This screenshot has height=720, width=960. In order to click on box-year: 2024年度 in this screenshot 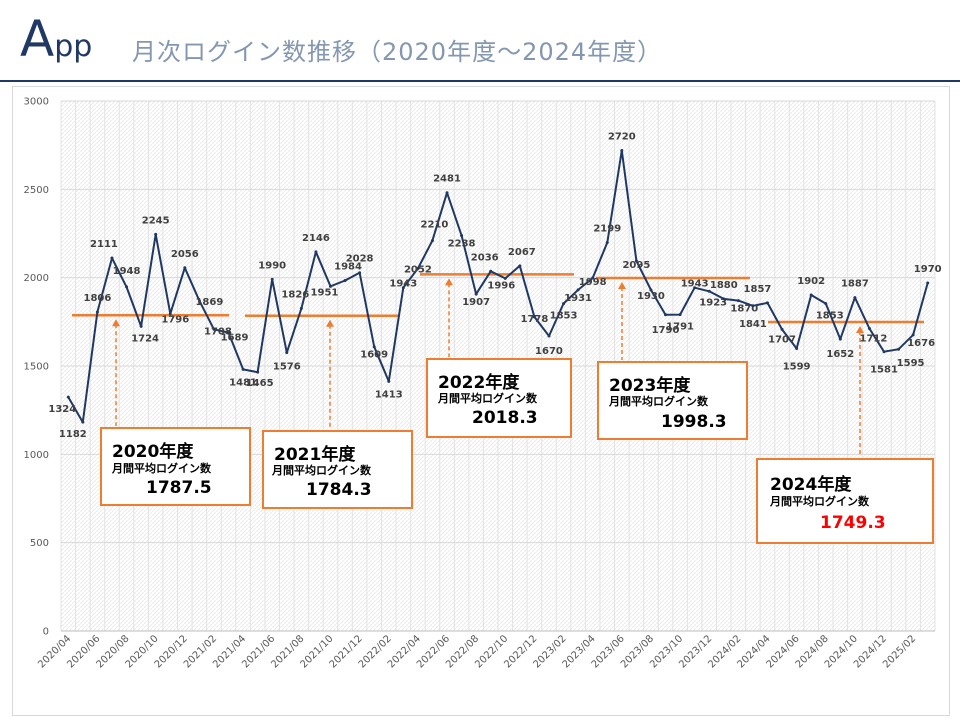, I will do `click(811, 485)`.